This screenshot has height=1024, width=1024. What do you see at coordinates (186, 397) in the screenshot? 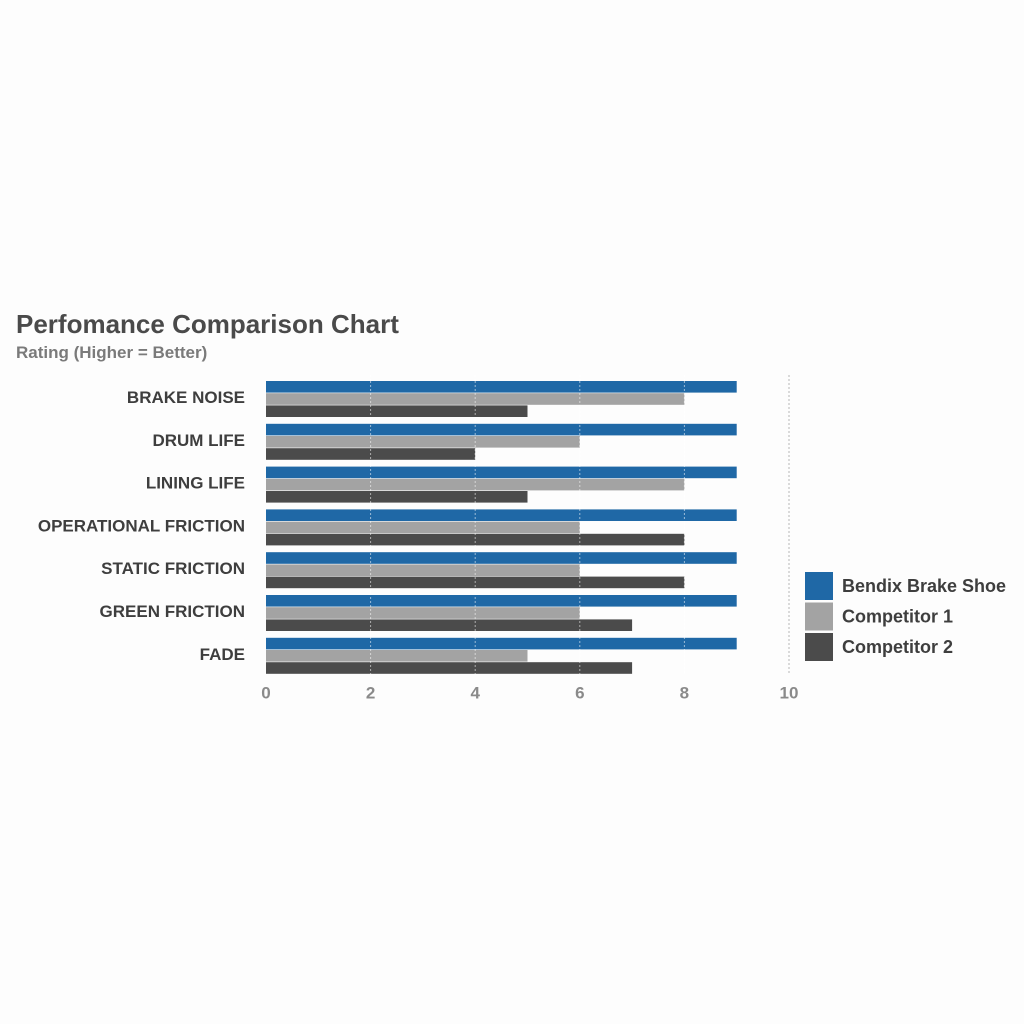
I see `category-label: BRAKE NOISE` at bounding box center [186, 397].